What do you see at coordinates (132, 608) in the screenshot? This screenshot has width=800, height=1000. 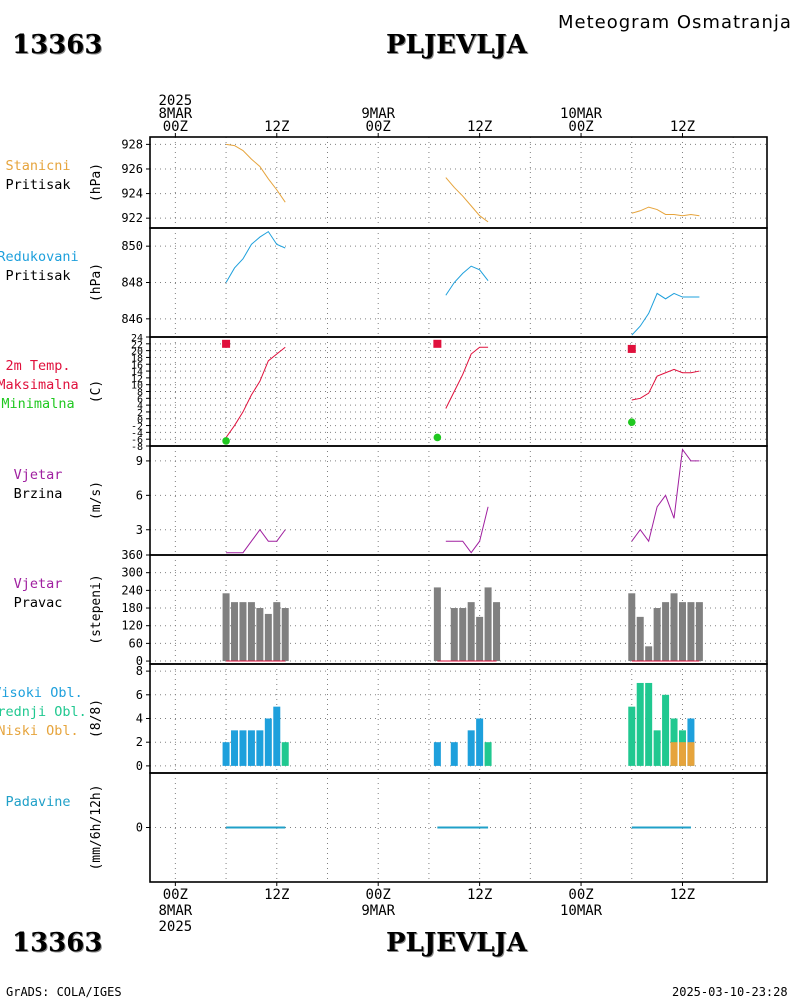 I see `wind_direction-ytick-label: 180` at bounding box center [132, 608].